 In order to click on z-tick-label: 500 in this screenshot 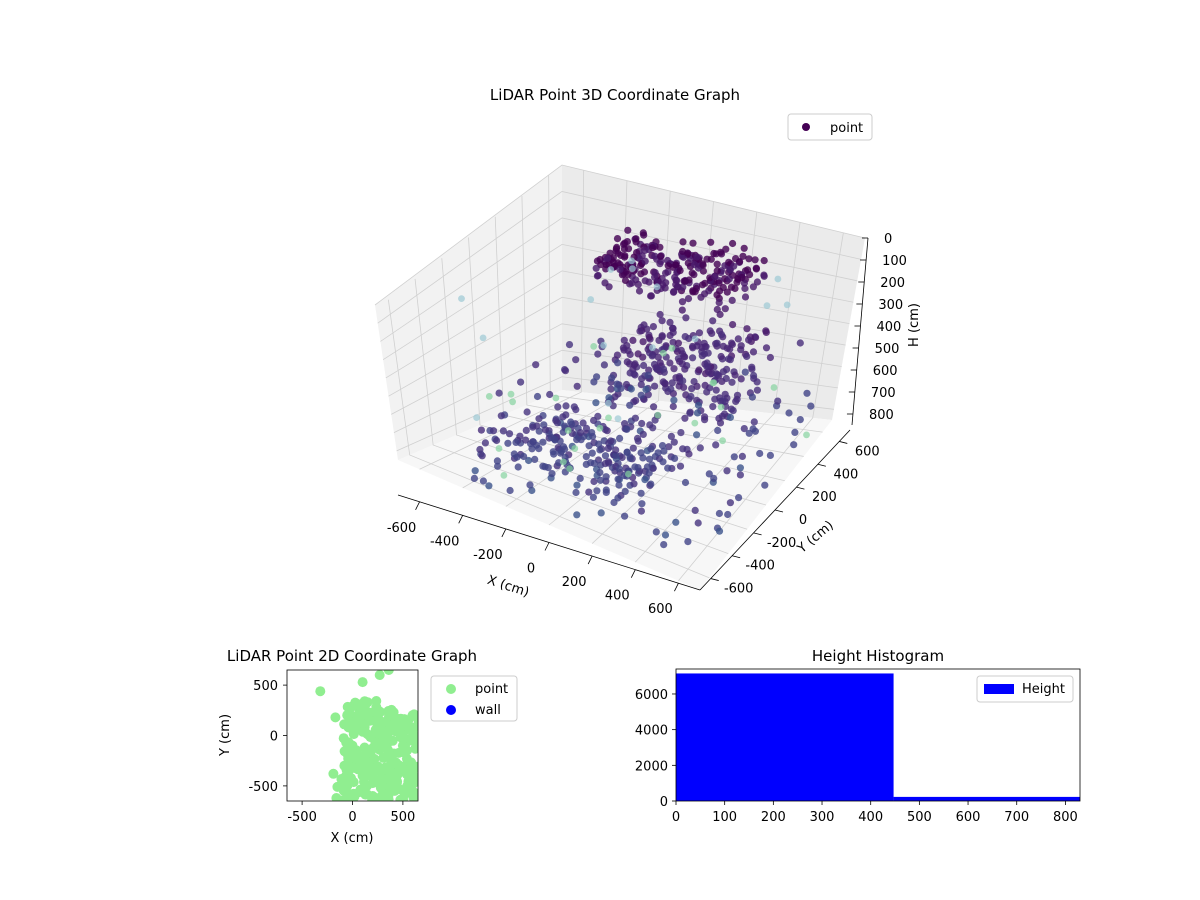, I will do `click(887, 349)`.